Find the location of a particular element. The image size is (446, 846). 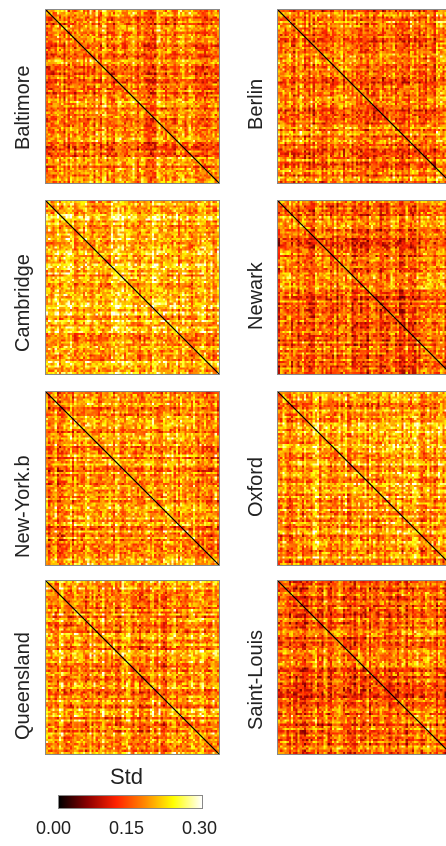

colorbar is located at coordinates (130, 802).